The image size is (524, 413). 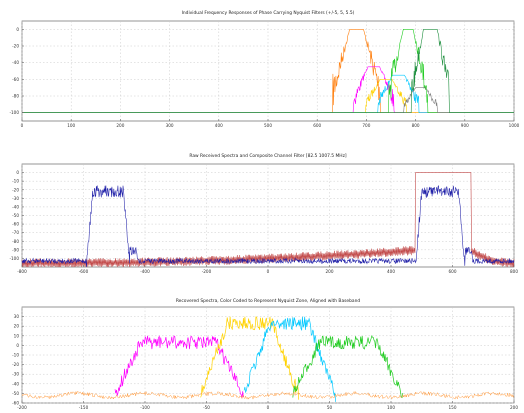 What do you see at coordinates (15, 62) in the screenshot?
I see `chart-1-y-tick-label: -40` at bounding box center [15, 62].